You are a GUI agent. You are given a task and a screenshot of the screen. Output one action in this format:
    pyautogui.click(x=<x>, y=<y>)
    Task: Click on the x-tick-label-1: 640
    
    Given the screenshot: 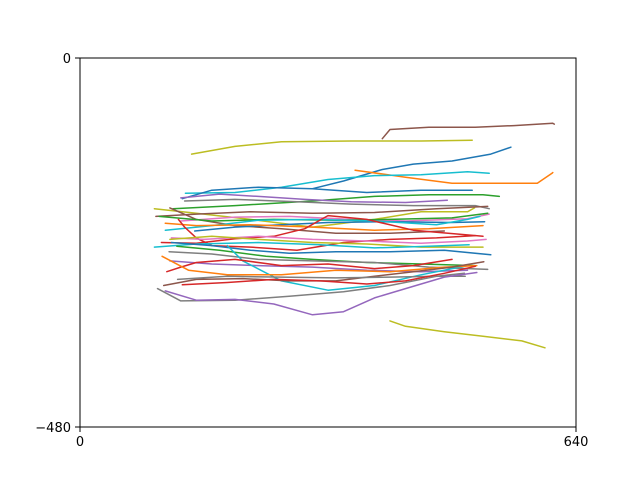 What is the action you would take?
    pyautogui.click(x=576, y=442)
    